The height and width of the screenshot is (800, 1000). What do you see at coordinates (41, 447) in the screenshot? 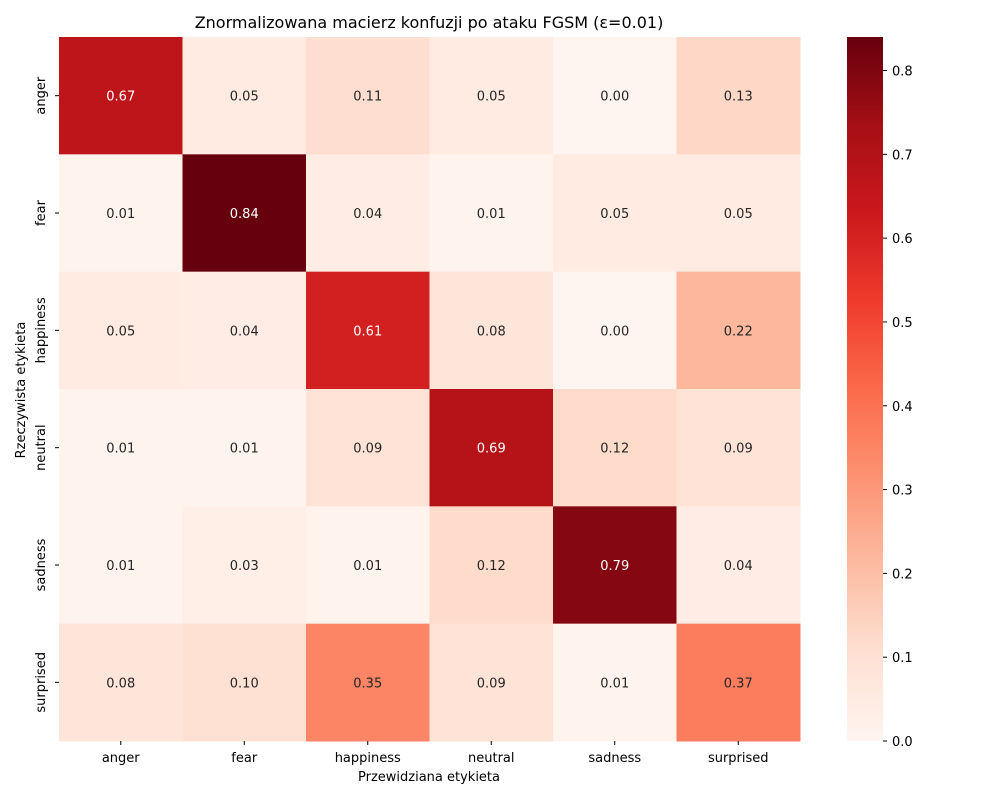
I see `y-tick-label: neutral` at bounding box center [41, 447].